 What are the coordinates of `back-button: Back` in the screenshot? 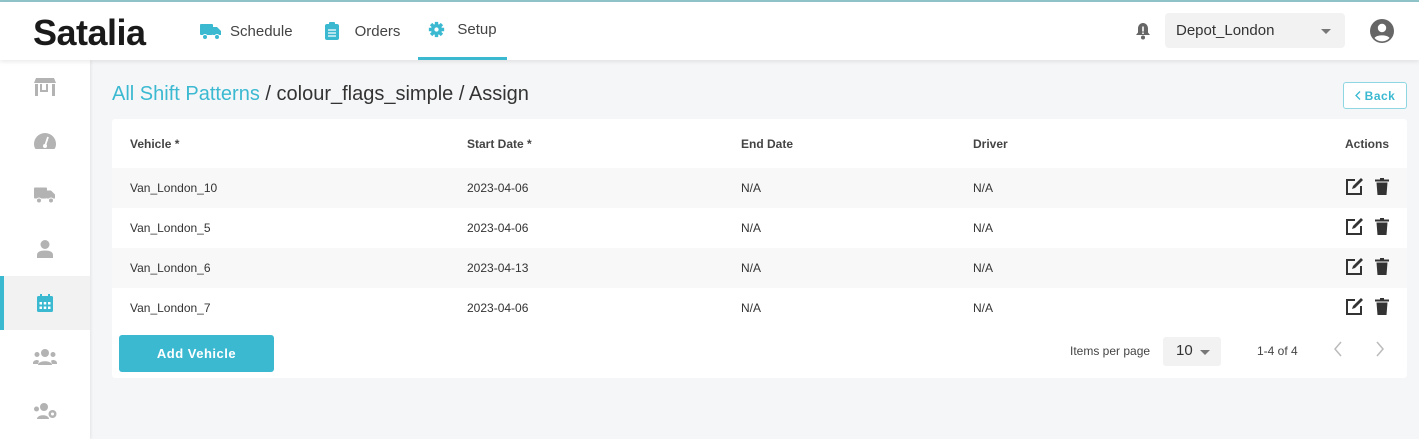 It's located at (1375, 95).